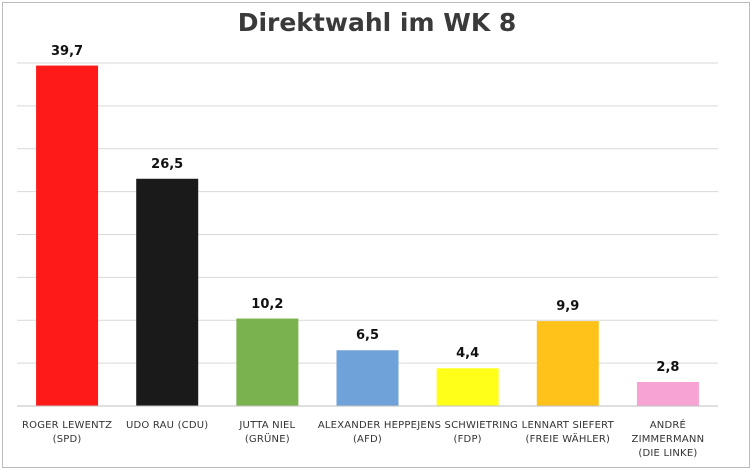  I want to click on value-label: 6,5, so click(367, 336).